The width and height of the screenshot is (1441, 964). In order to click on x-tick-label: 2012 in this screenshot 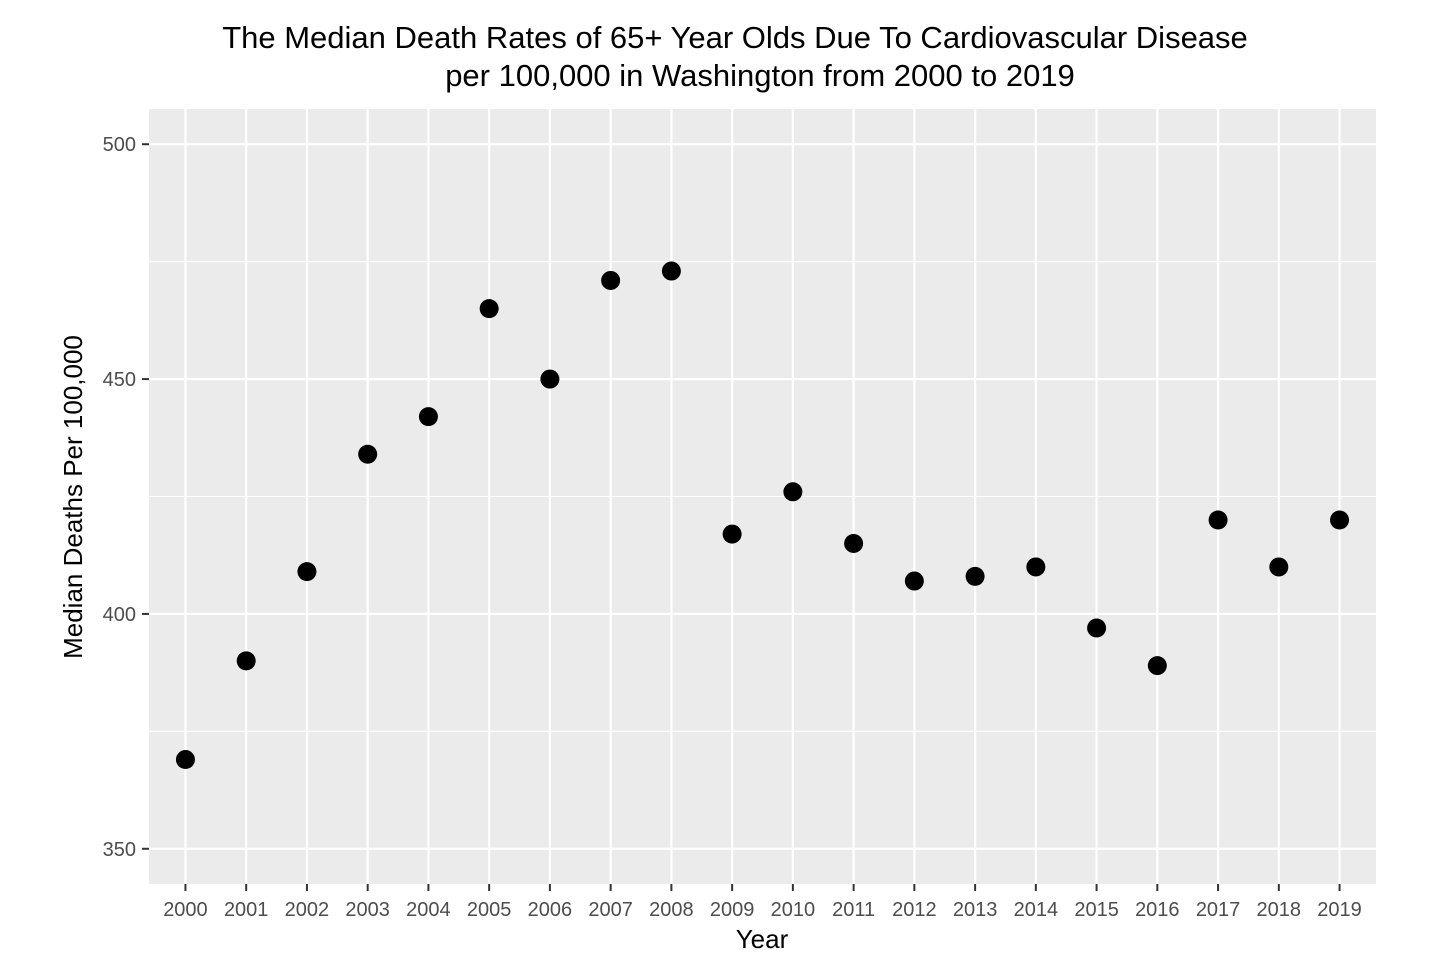, I will do `click(914, 910)`.